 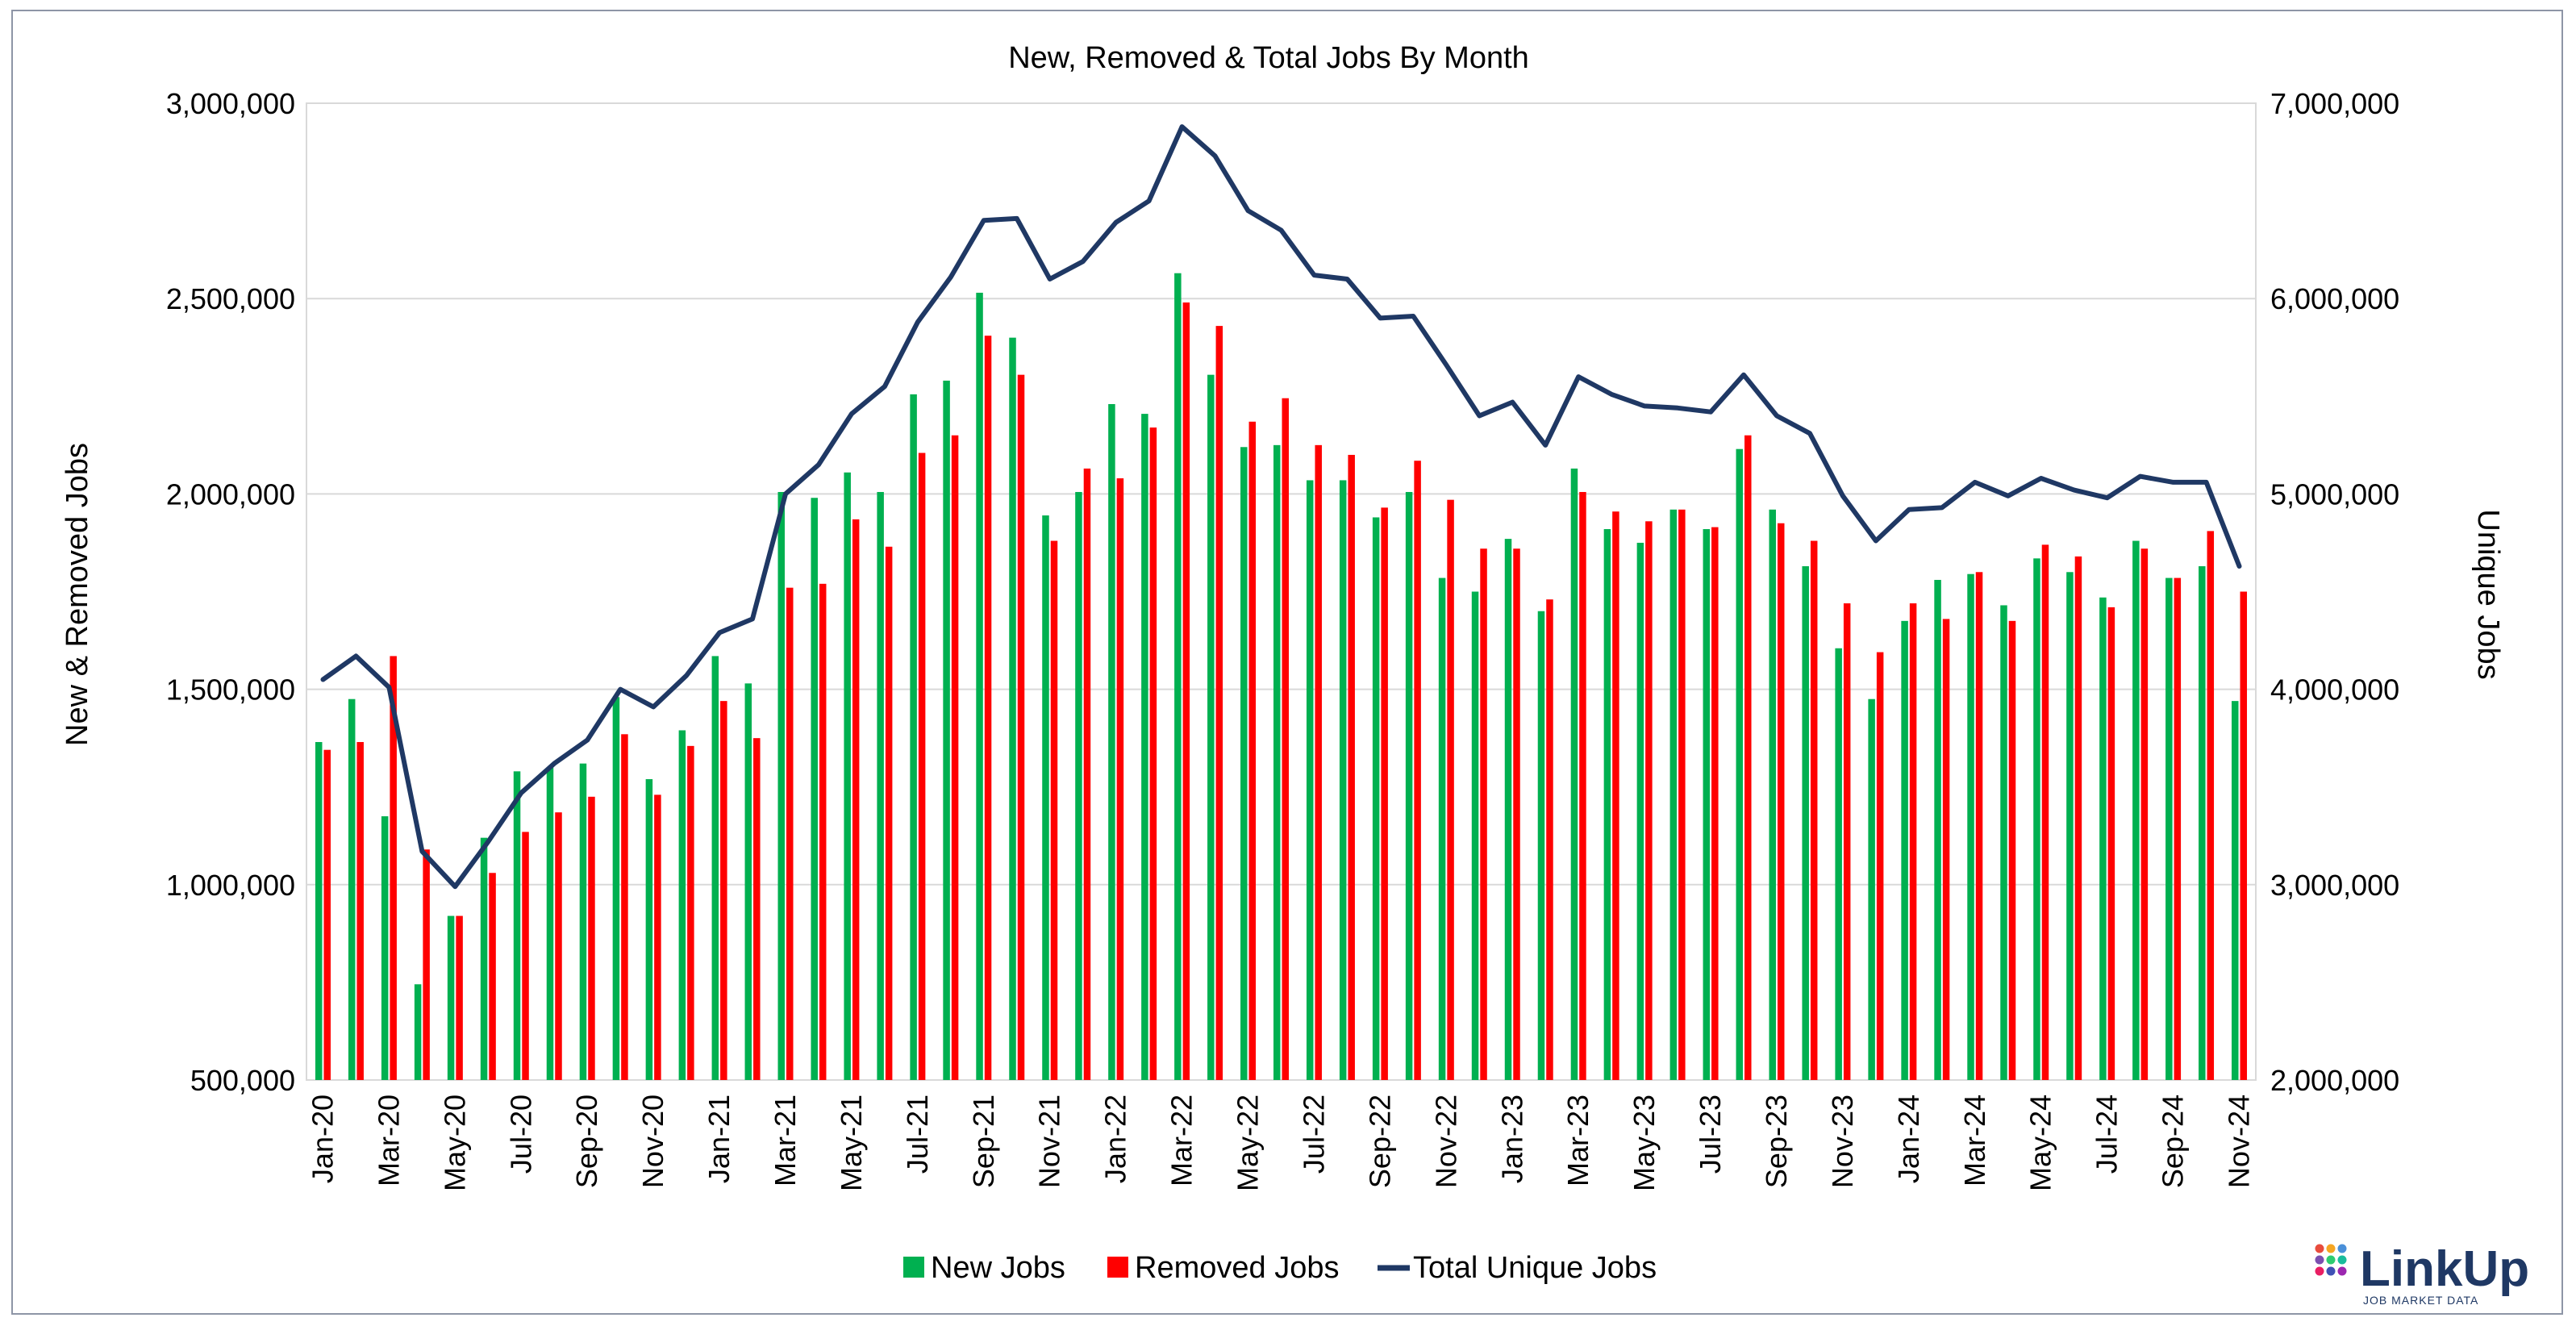 What do you see at coordinates (230, 885) in the screenshot?
I see `y-tick-label-left: 1,000,000` at bounding box center [230, 885].